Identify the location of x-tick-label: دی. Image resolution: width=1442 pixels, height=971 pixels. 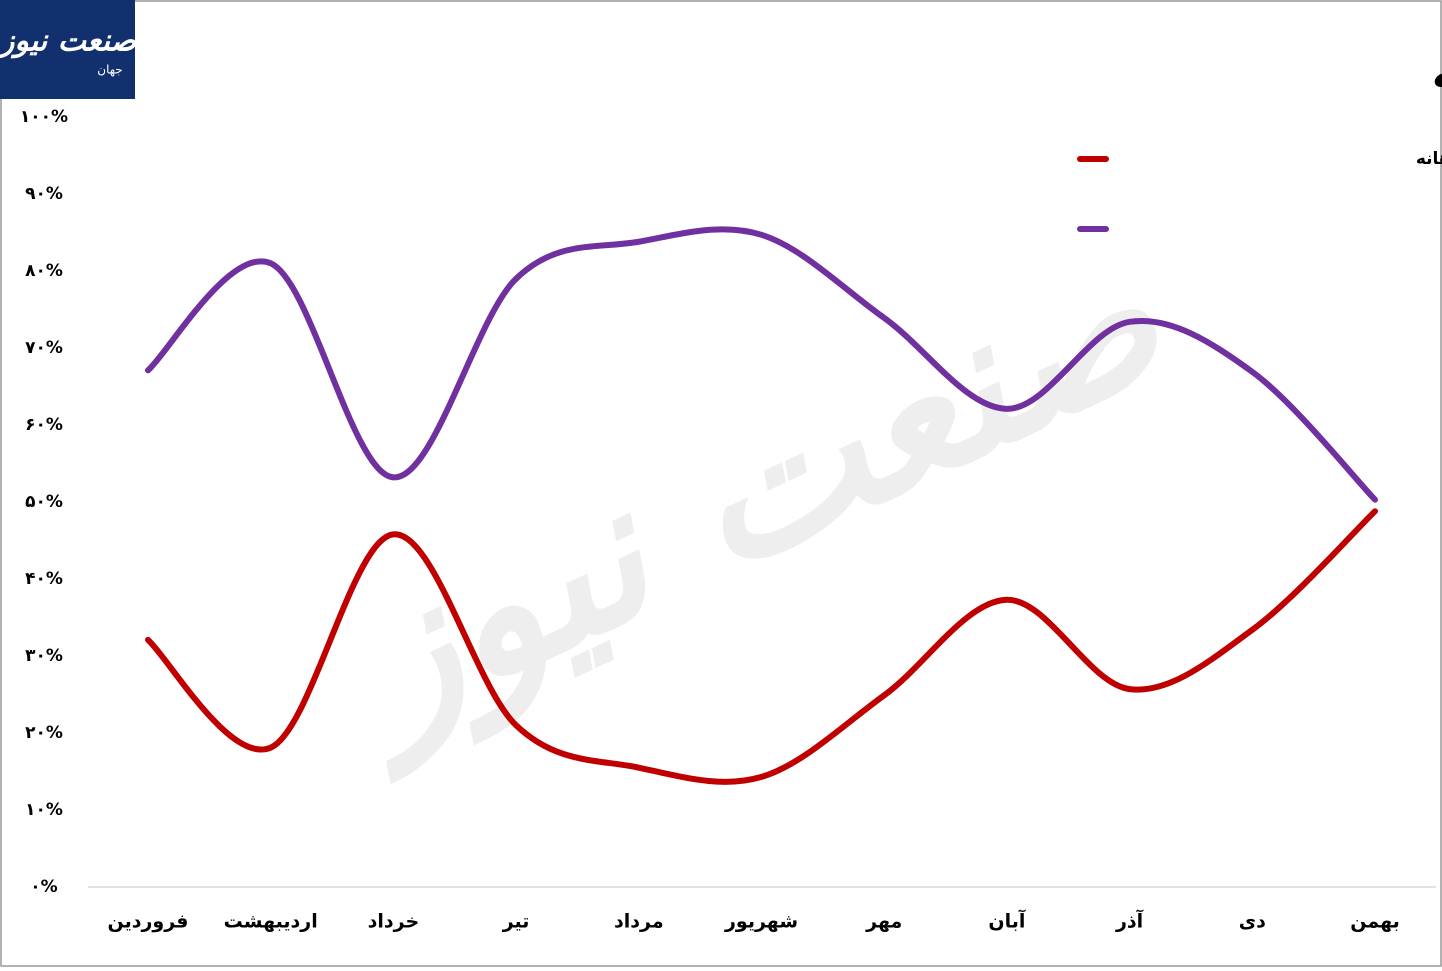
(1252, 922).